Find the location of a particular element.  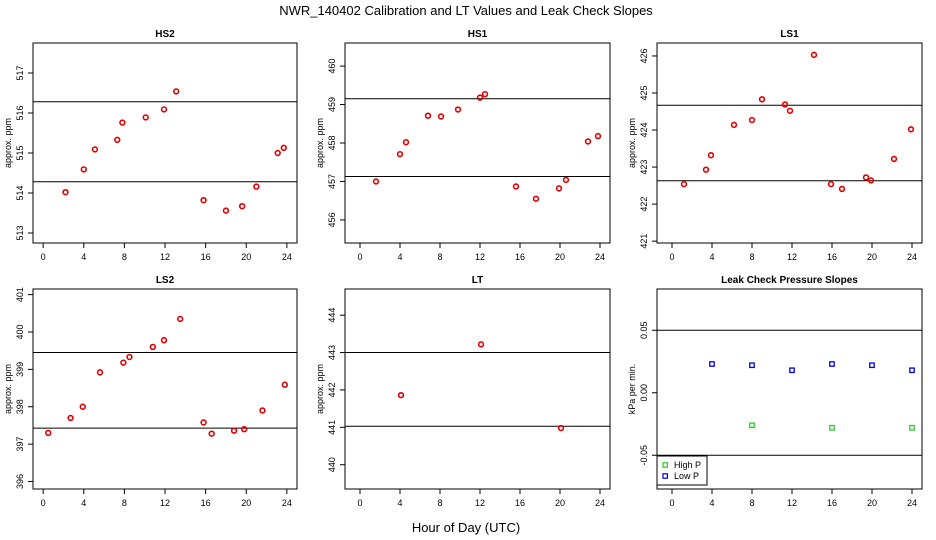

y-tick-label: 0.00 is located at coordinates (644, 393).